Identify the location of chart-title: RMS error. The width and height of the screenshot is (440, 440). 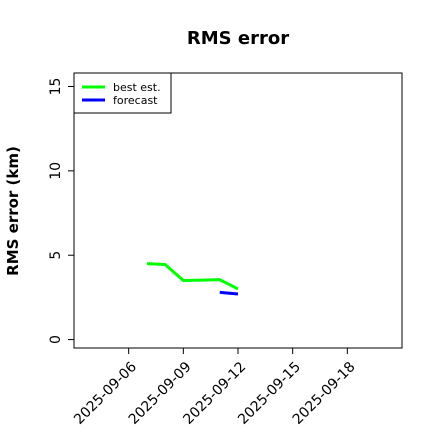
(238, 38).